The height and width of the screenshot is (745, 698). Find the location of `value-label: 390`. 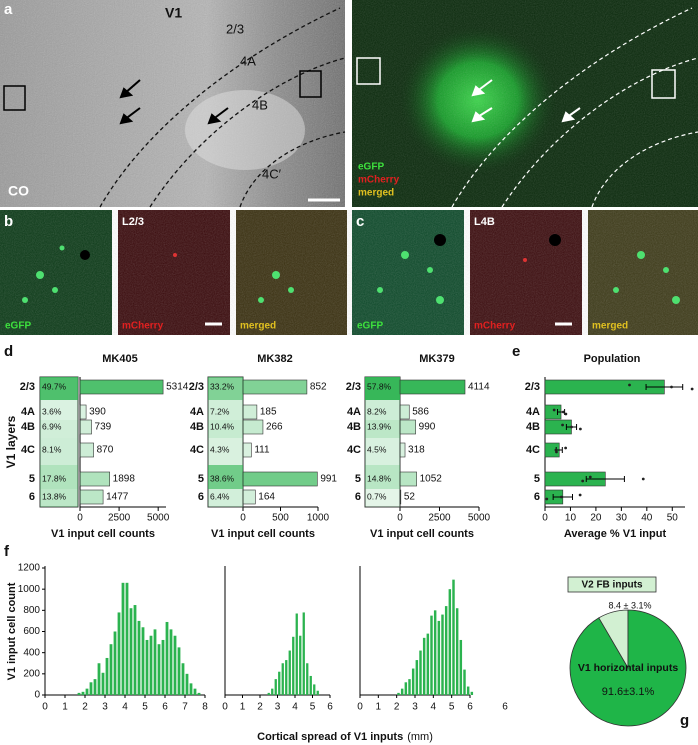

value-label: 390 is located at coordinates (97, 412).